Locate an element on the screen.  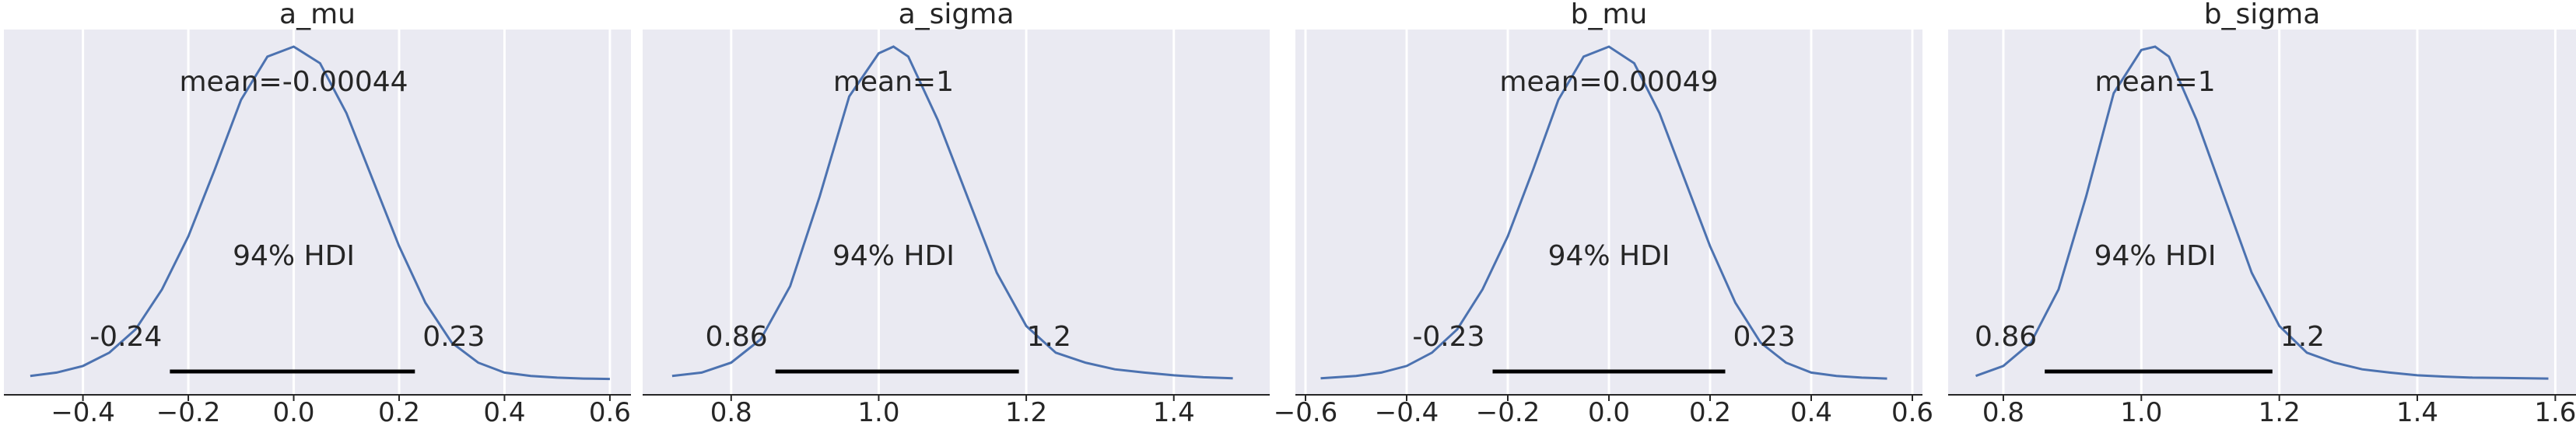
mean-label: mean=0.00049 is located at coordinates (1608, 82).